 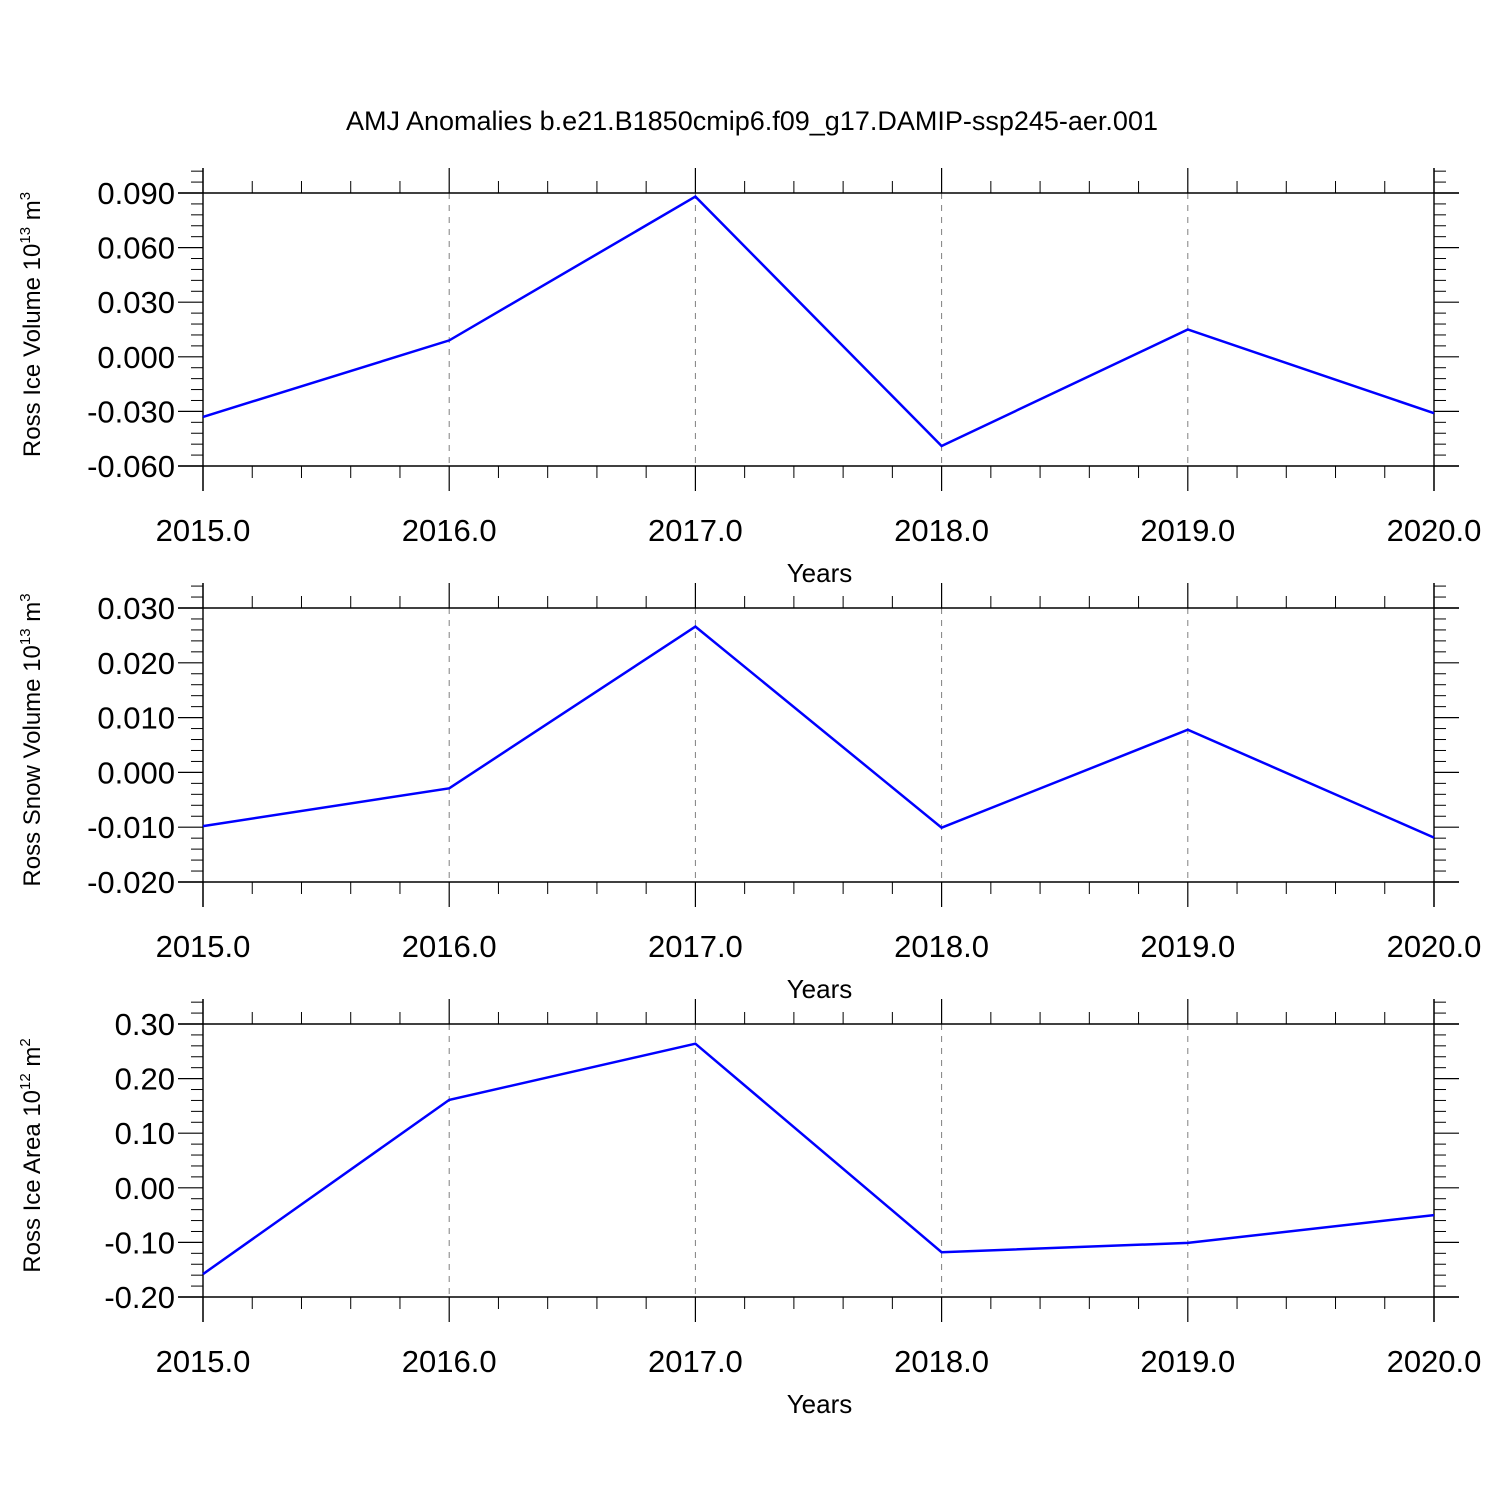 I want to click on y-axis-label: Ross Ice Volume 1013 m3, so click(x=31, y=324).